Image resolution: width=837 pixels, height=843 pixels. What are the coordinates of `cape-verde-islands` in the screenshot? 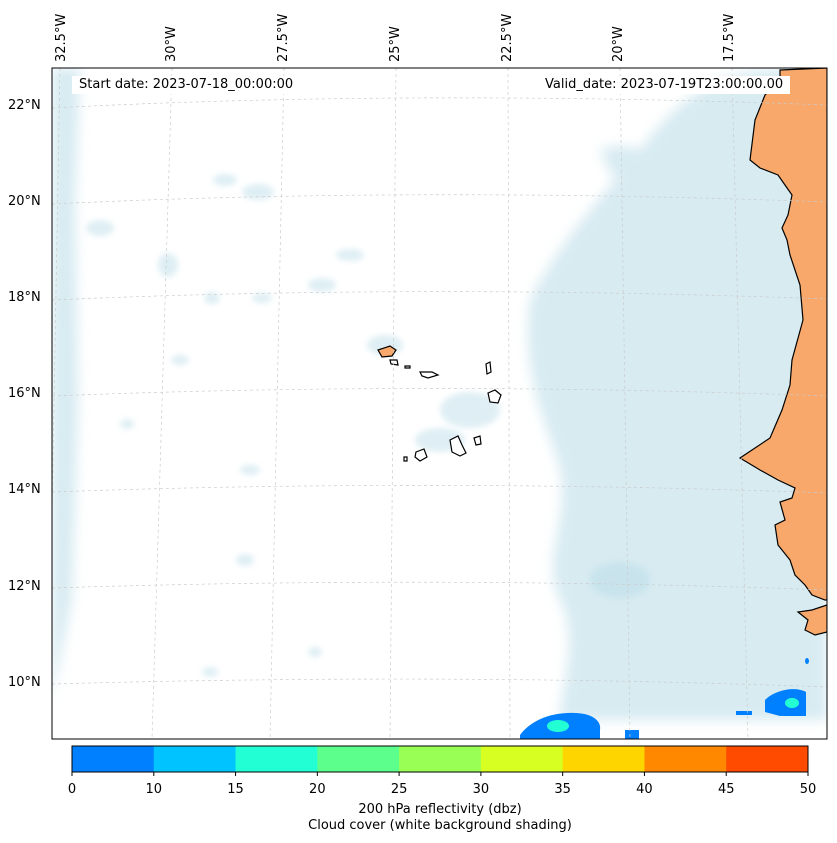 It's located at (439, 403).